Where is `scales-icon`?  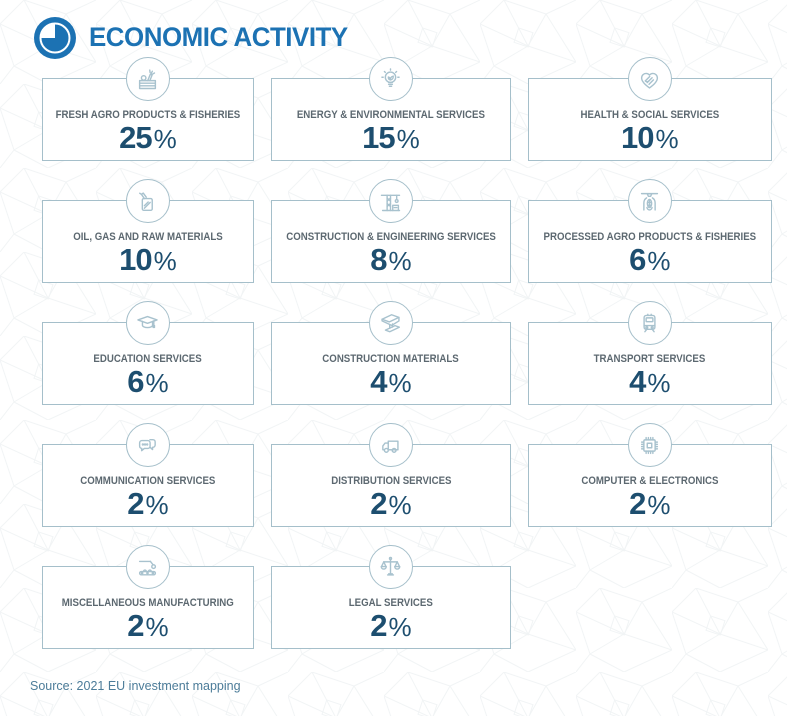
scales-icon is located at coordinates (390, 567).